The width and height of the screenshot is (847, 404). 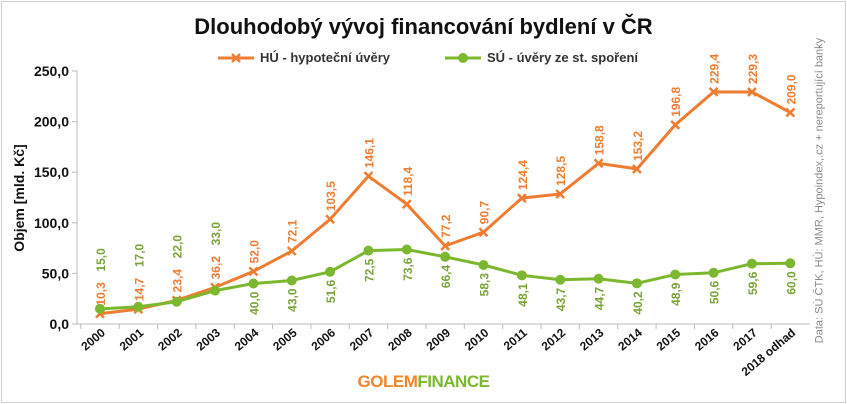 What do you see at coordinates (676, 294) in the screenshot?
I see `data-label: 48,9` at bounding box center [676, 294].